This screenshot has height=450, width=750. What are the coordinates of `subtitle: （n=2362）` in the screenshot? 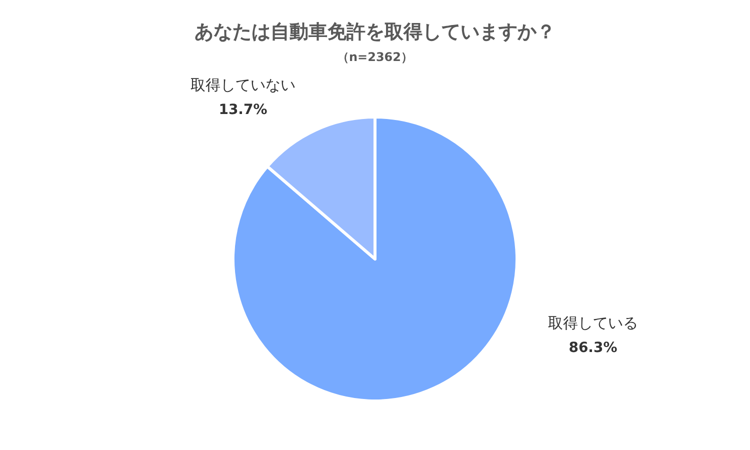 It's located at (375, 57).